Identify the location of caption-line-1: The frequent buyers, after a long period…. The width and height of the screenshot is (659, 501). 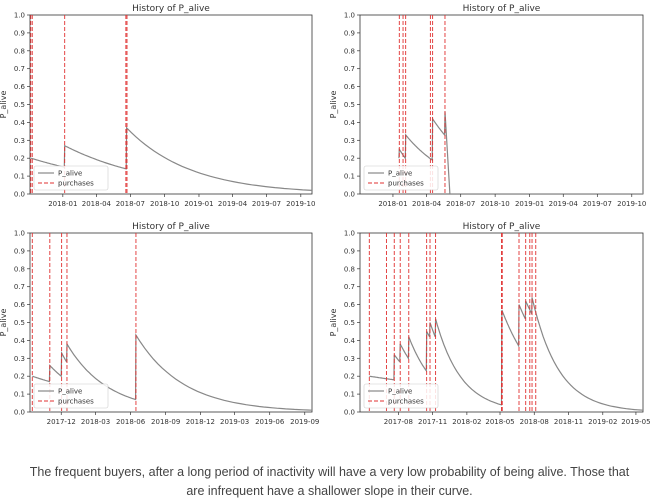
(329, 471).